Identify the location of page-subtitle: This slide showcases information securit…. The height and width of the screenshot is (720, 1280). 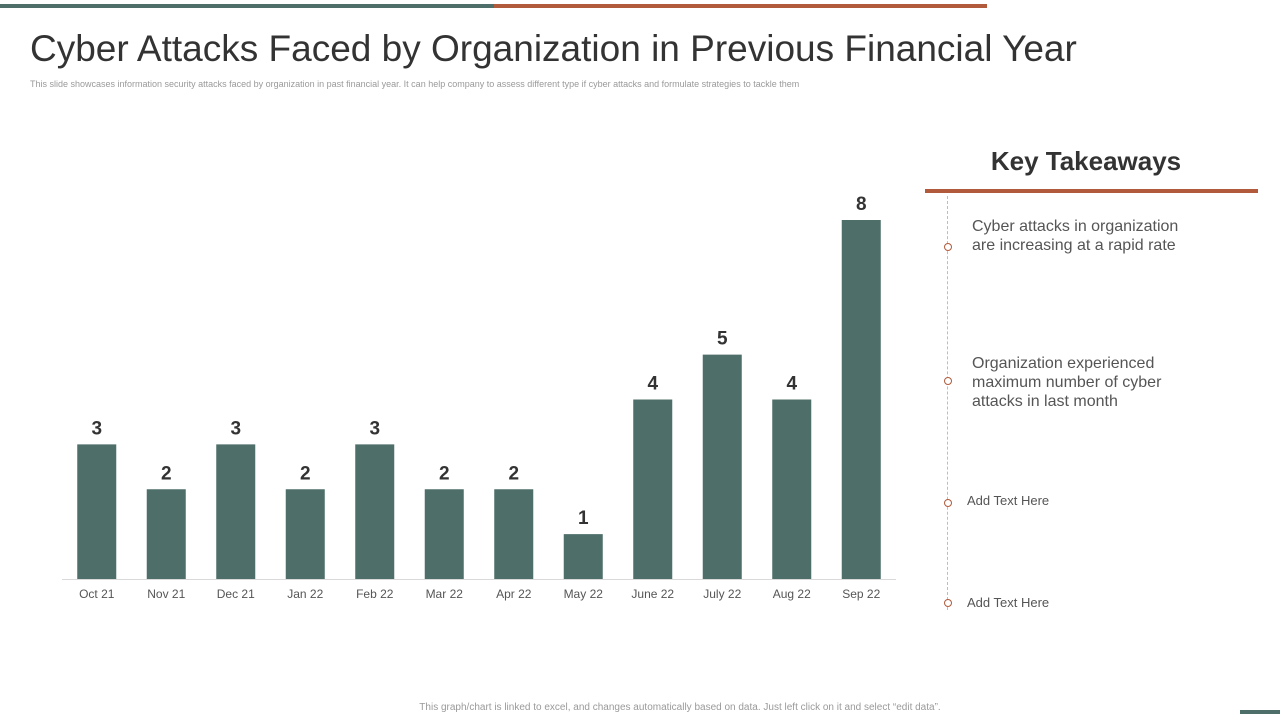
(415, 84).